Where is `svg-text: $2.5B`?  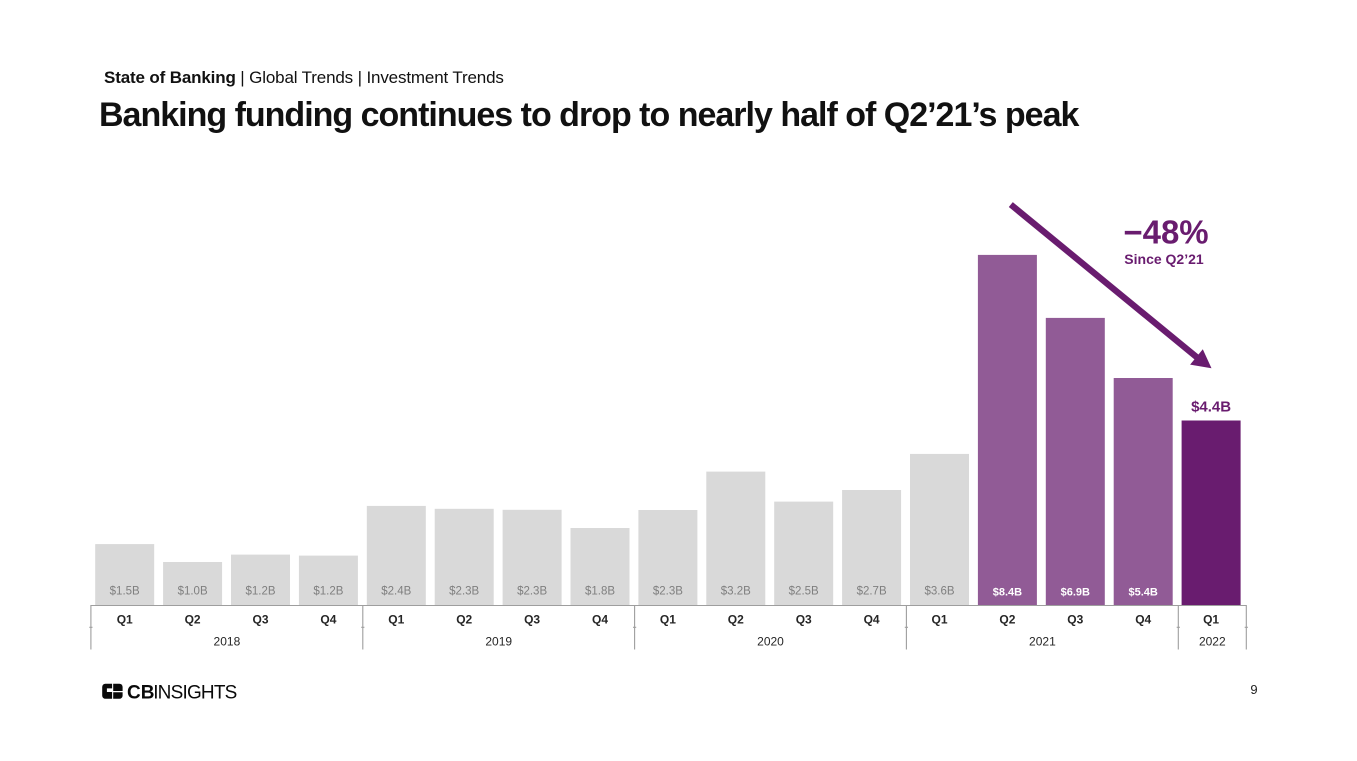 svg-text: $2.5B is located at coordinates (804, 592).